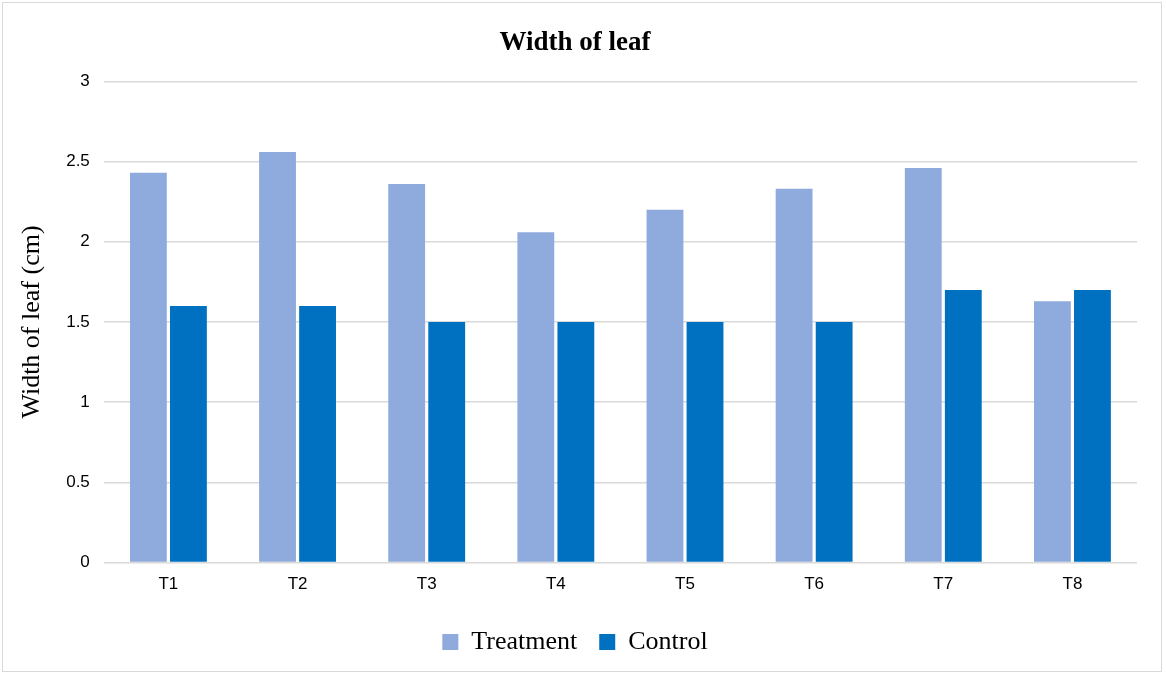 The width and height of the screenshot is (1166, 675). I want to click on legend-label: Control, so click(668, 640).